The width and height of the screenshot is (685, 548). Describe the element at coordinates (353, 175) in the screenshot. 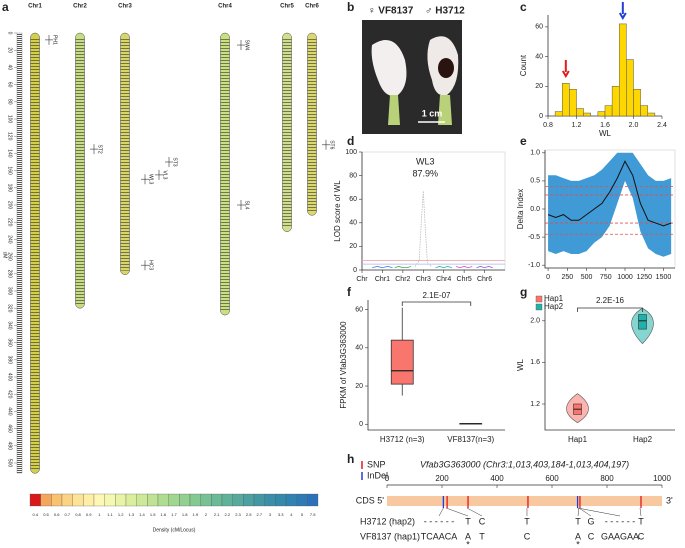

I see `y-tick-label: 80` at that location.